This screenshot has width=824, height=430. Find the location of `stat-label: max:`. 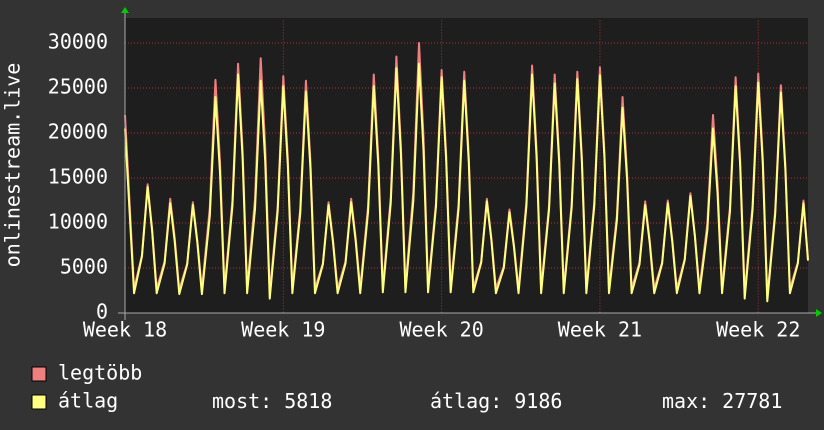

stat-label: max: is located at coordinates (686, 401).